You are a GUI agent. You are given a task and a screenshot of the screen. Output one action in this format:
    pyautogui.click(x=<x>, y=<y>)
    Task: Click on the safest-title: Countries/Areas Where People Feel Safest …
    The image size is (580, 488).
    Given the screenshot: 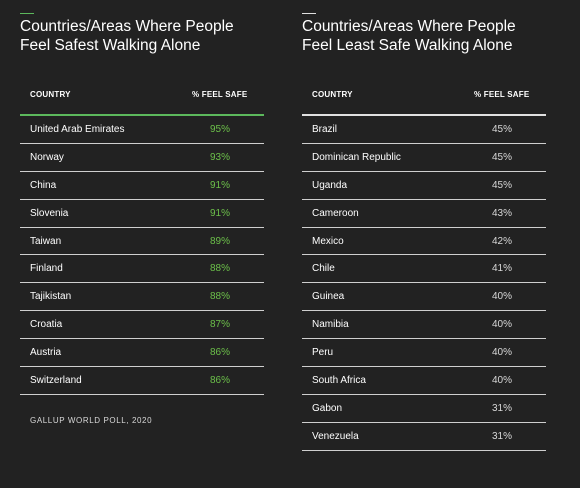 What is the action you would take?
    pyautogui.click(x=150, y=36)
    